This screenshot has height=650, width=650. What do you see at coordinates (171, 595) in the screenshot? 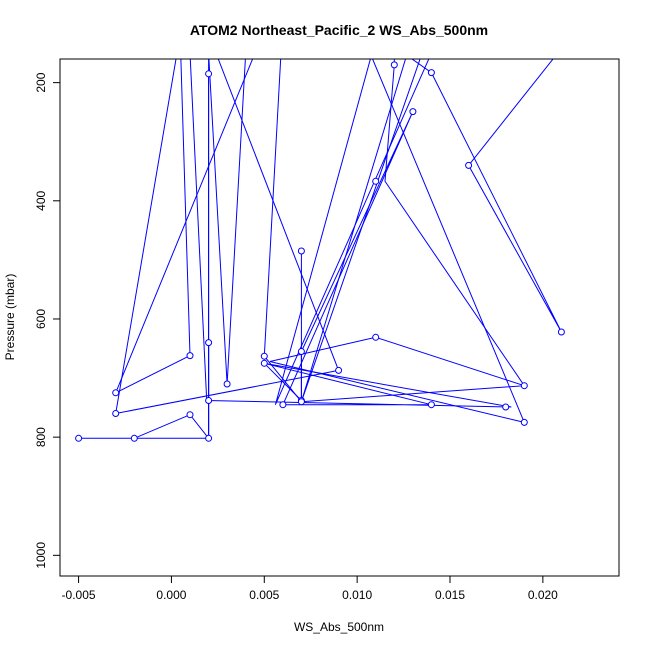
I see `x-tick-label: 0.000` at bounding box center [171, 595].